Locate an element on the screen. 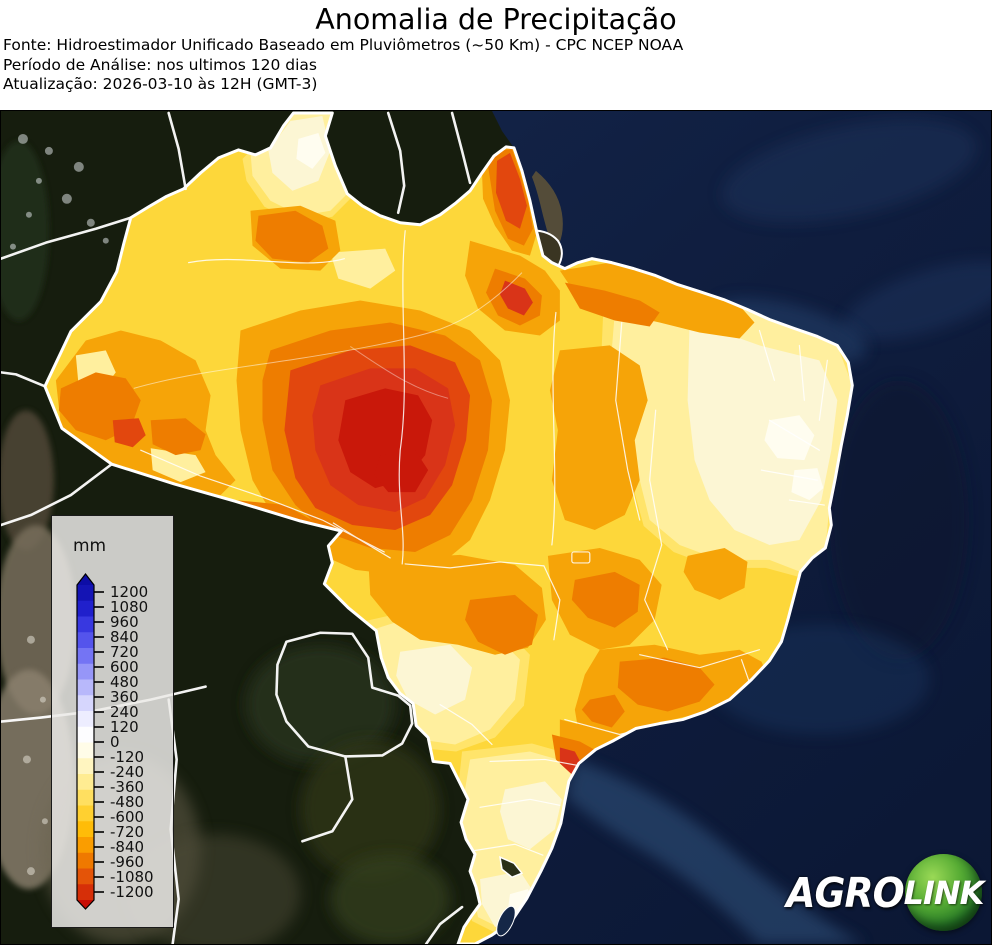 The height and width of the screenshot is (945, 992). colorbar-outline is located at coordinates (85, 741).